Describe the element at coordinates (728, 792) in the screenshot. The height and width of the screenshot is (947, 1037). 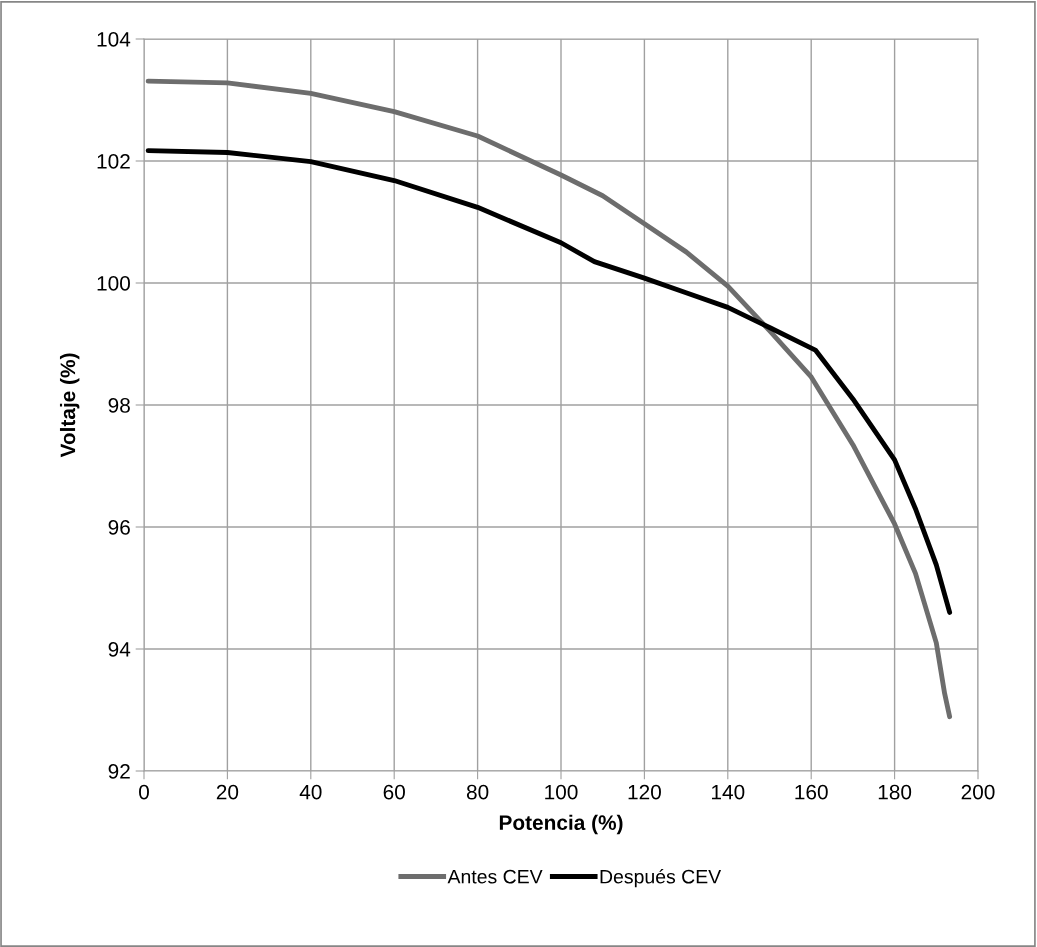
I see `x-tick-label: 140` at that location.